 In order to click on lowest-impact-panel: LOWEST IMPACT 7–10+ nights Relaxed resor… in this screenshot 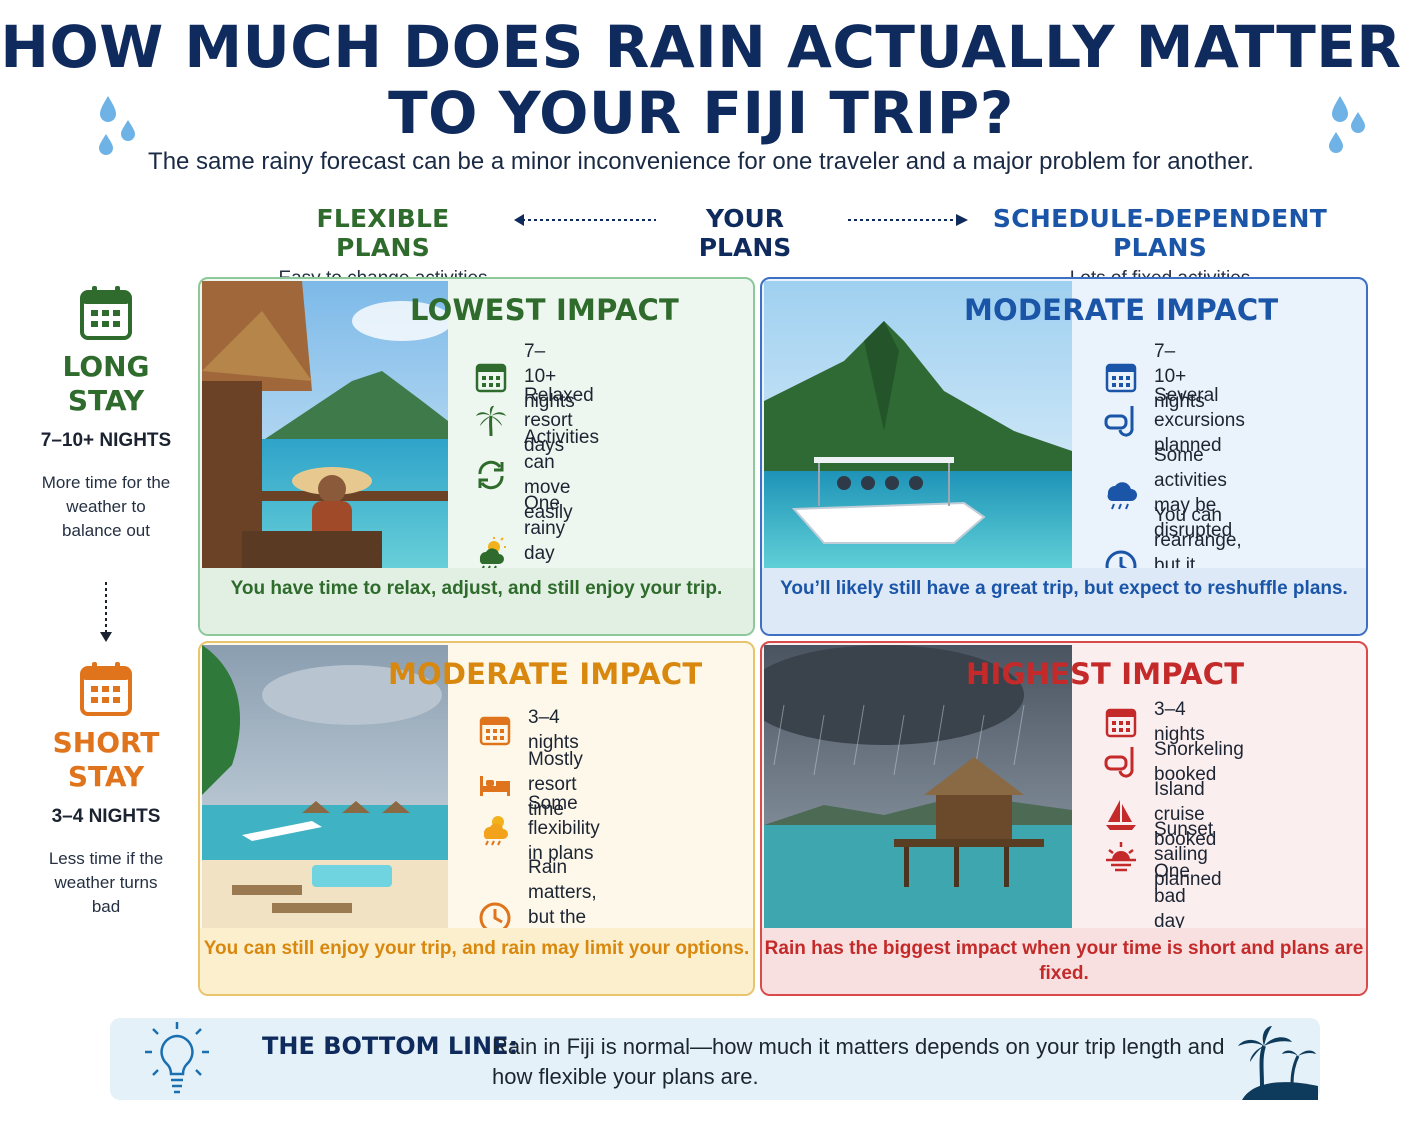, I will do `click(476, 456)`.